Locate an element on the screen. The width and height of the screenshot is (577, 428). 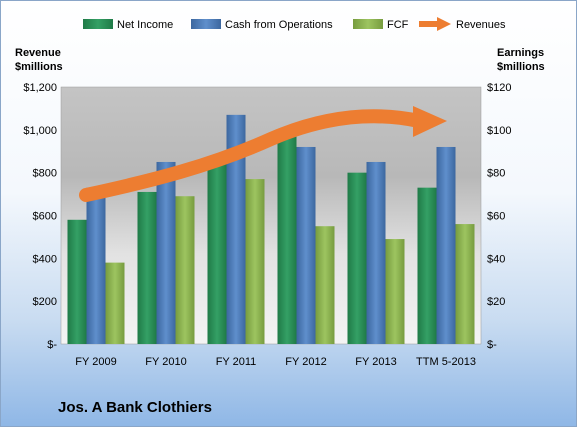
category-label: FY 2012 is located at coordinates (305, 362).